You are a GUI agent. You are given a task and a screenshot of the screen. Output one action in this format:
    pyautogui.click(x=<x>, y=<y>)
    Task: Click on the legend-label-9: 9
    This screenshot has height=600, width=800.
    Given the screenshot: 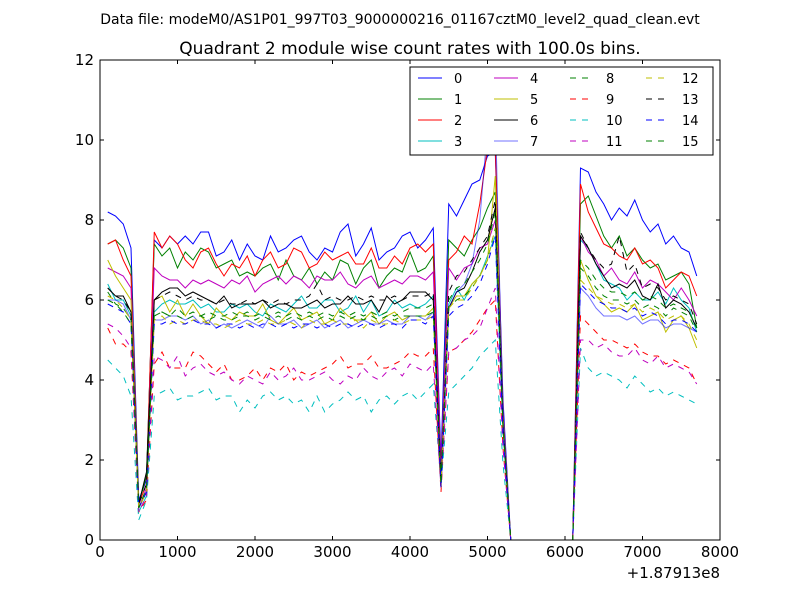 What is the action you would take?
    pyautogui.click(x=610, y=100)
    